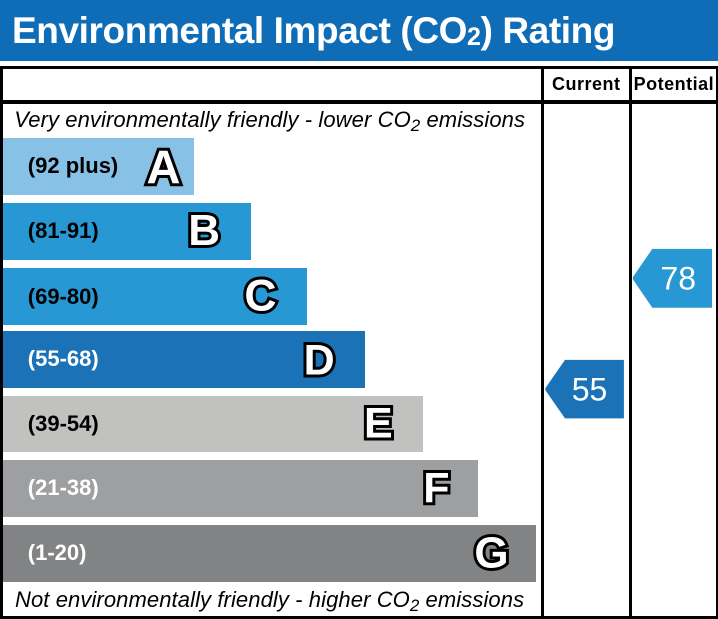 This screenshot has height=619, width=718. Describe the element at coordinates (164, 166) in the screenshot. I see `svg-text: A` at that location.